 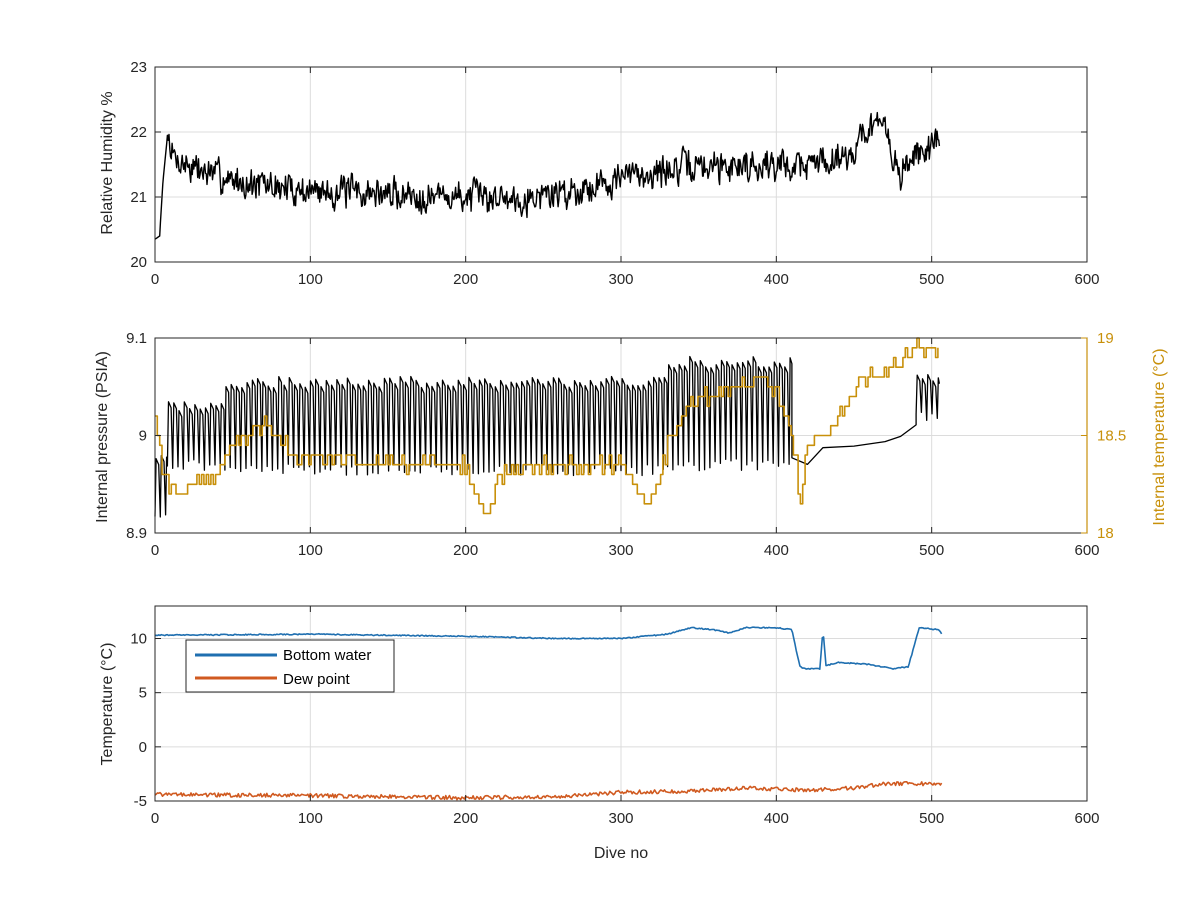 I want to click on internal-temperature-y-label: Internal temperature (°C), so click(x=1159, y=436).